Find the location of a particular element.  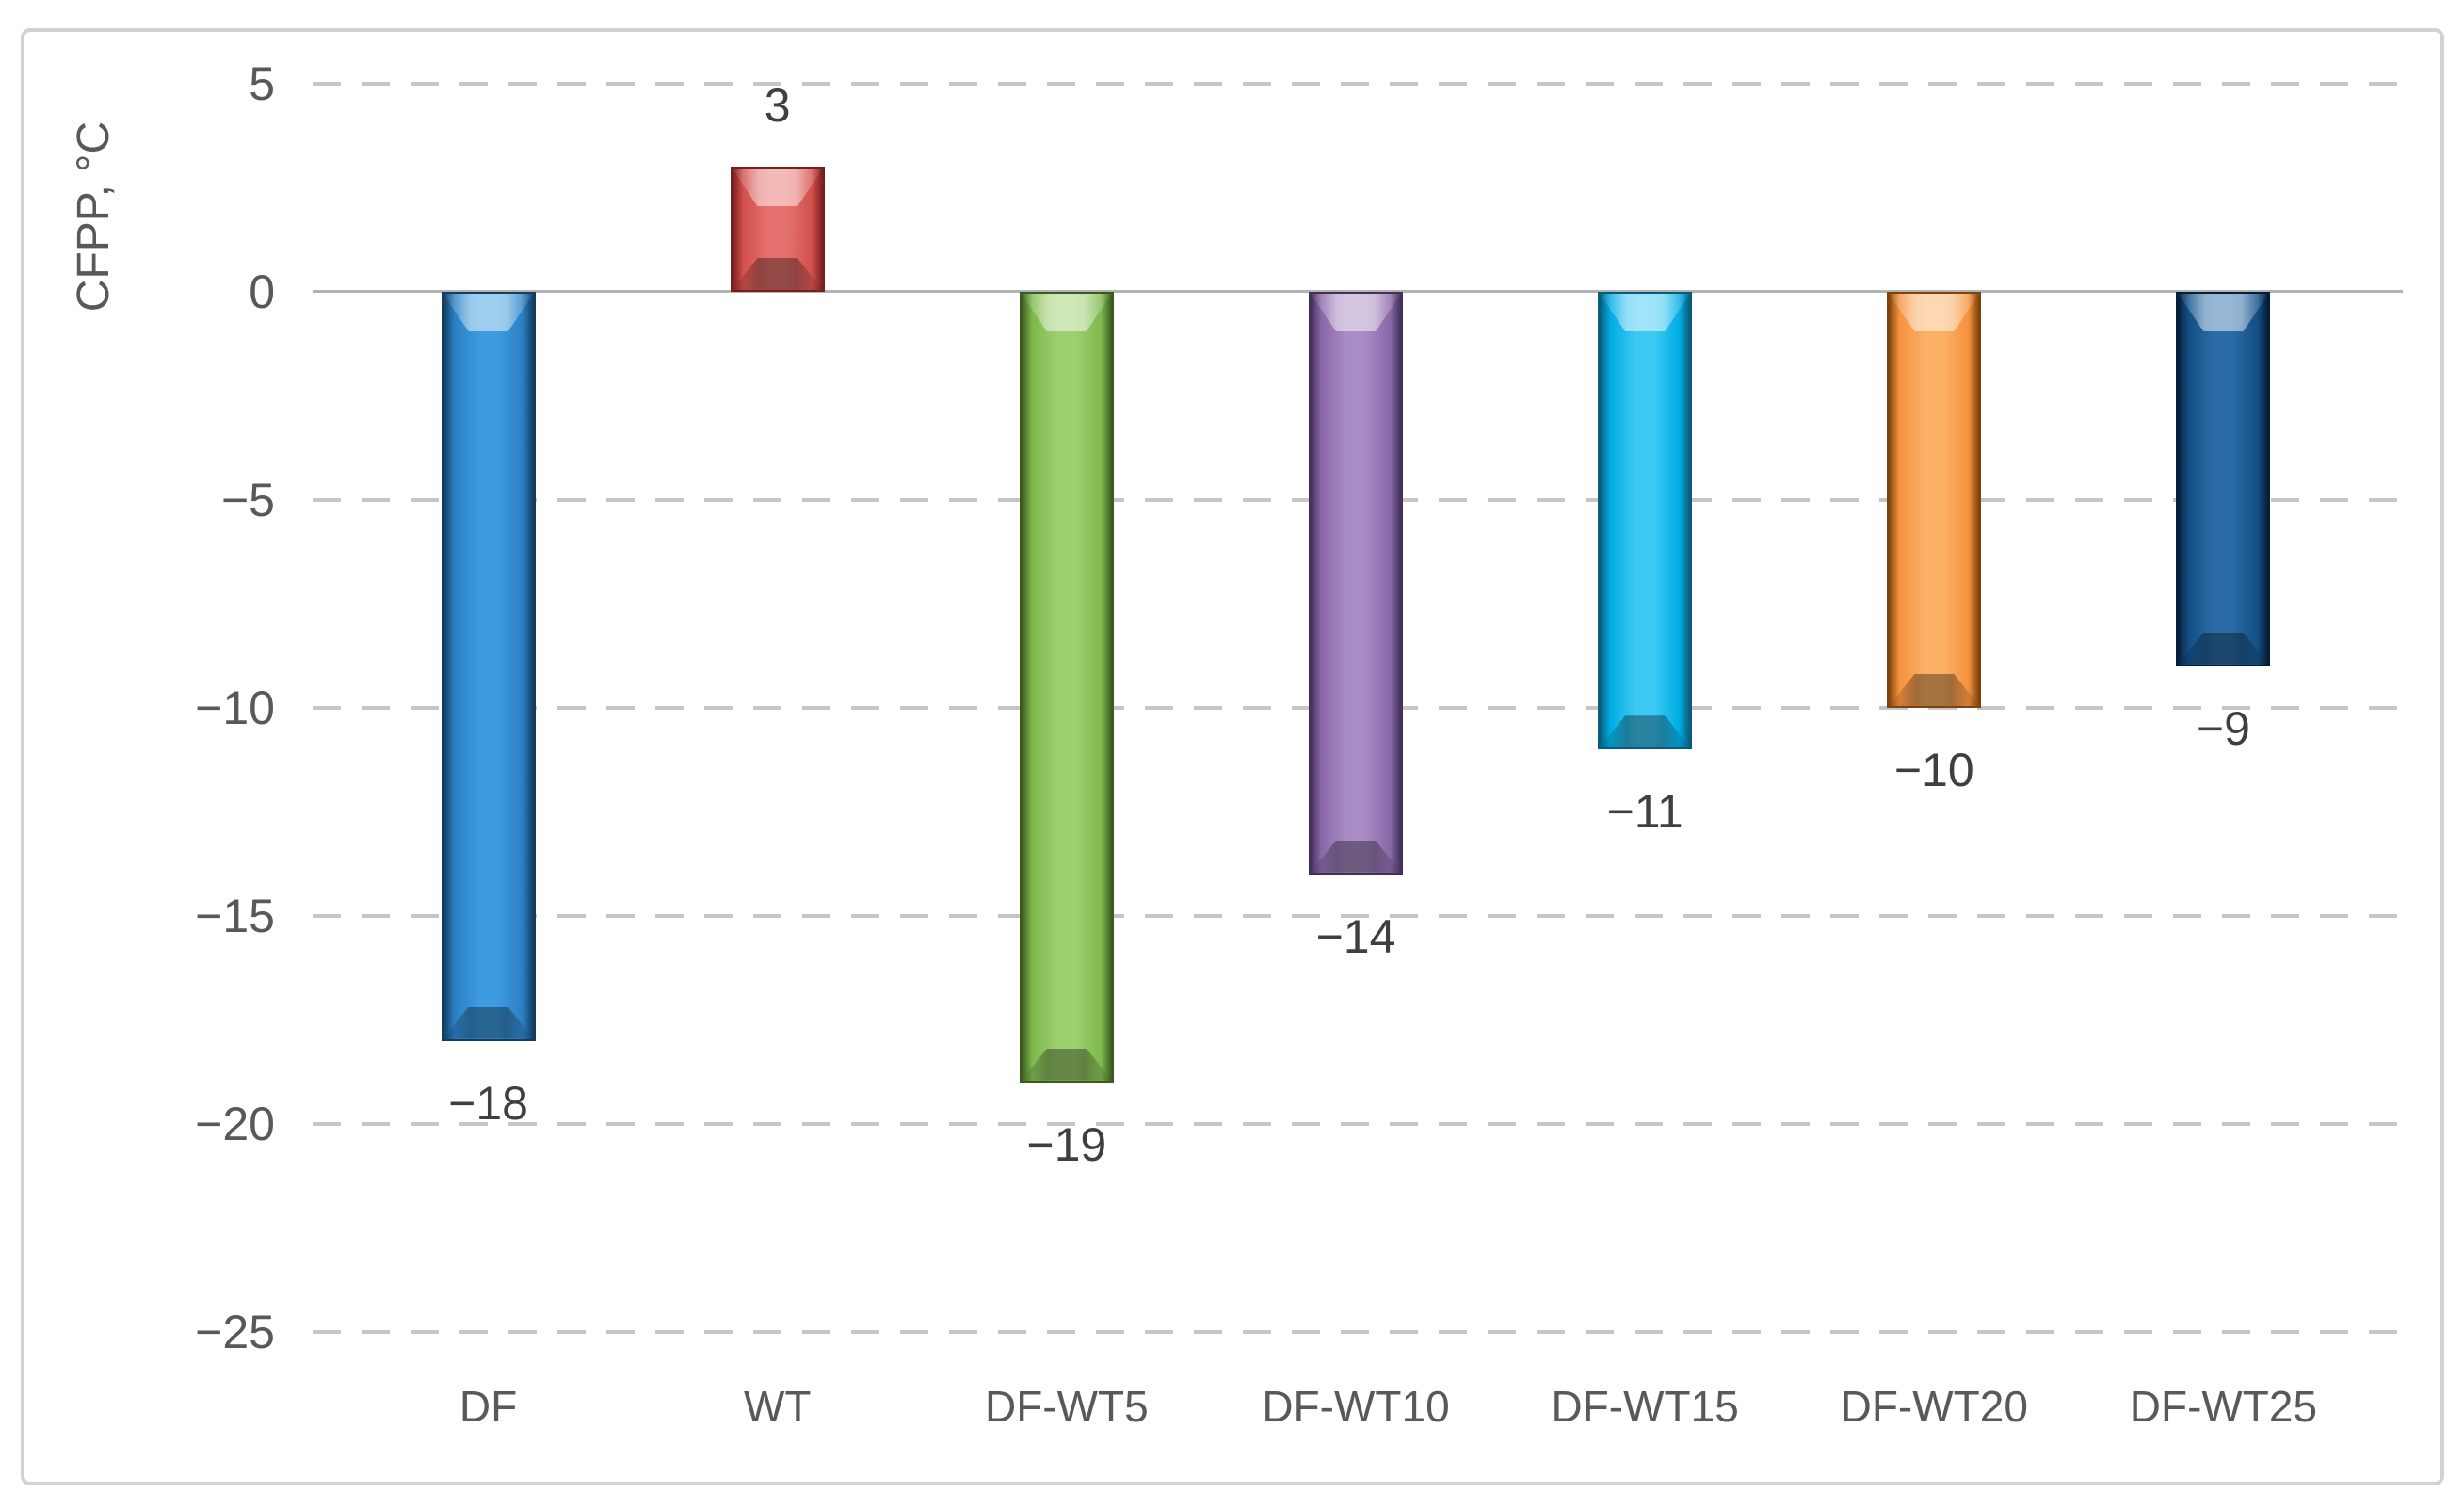

y-tick-label: 0 is located at coordinates (262, 291).